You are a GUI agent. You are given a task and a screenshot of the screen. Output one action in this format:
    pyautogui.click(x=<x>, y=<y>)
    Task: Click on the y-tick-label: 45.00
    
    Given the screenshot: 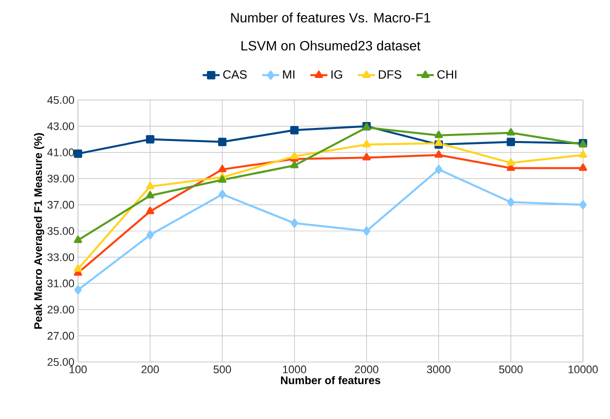 What is the action you would take?
    pyautogui.click(x=60, y=100)
    